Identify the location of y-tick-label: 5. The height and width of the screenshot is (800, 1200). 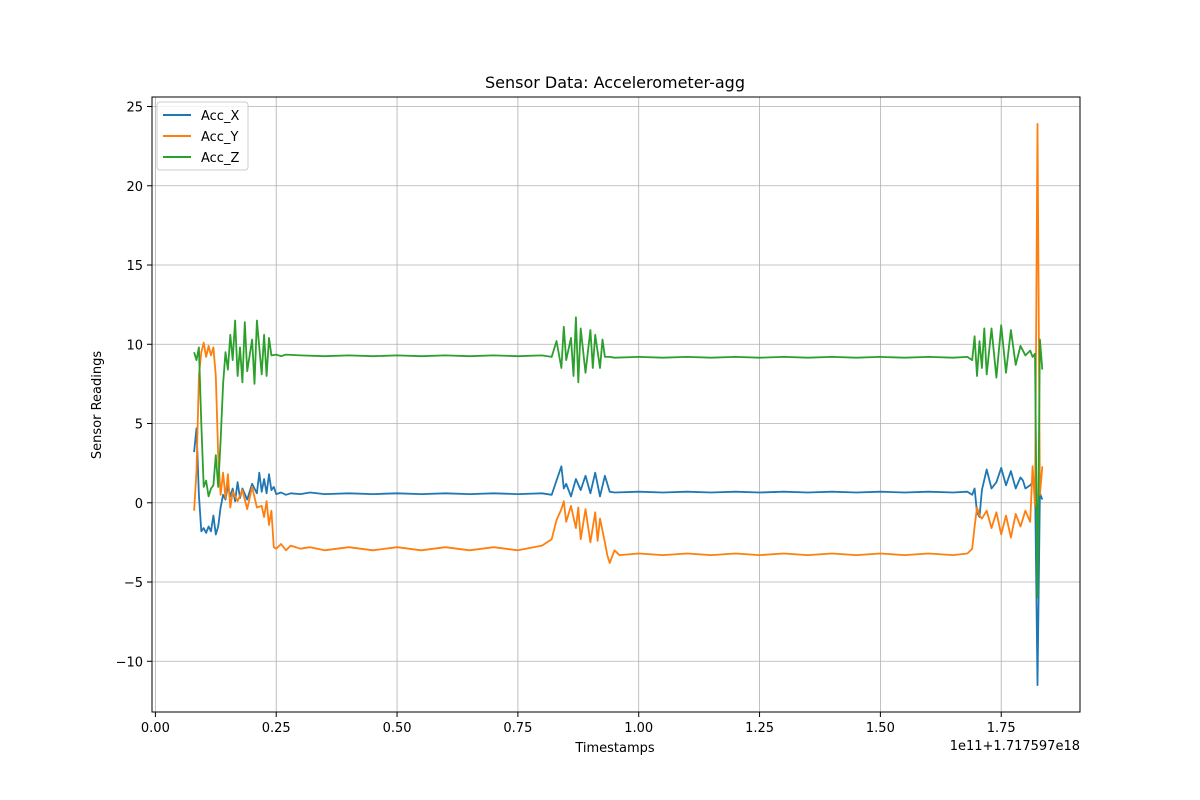
(139, 425).